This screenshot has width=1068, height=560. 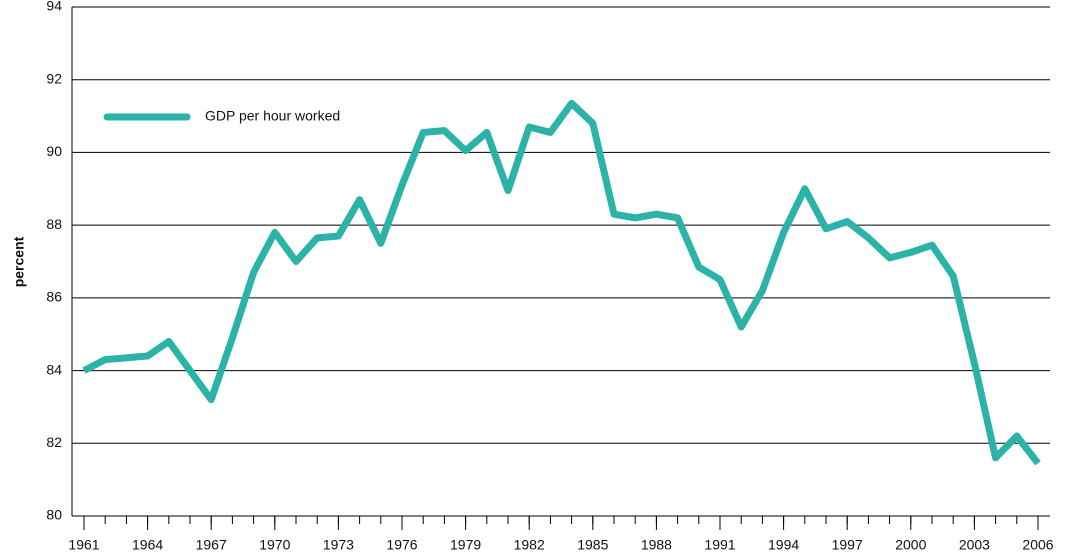 I want to click on y-tick-label: 86, so click(x=54, y=297).